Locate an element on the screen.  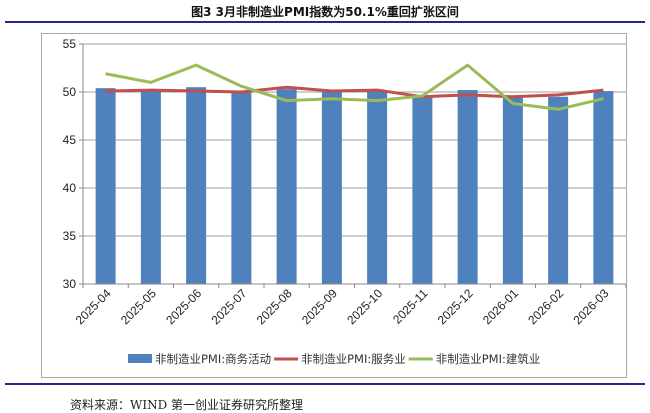
figure-title: 图3 3月非制造业PMI指数为50.1%重回扩张区间 is located at coordinates (325, 12).